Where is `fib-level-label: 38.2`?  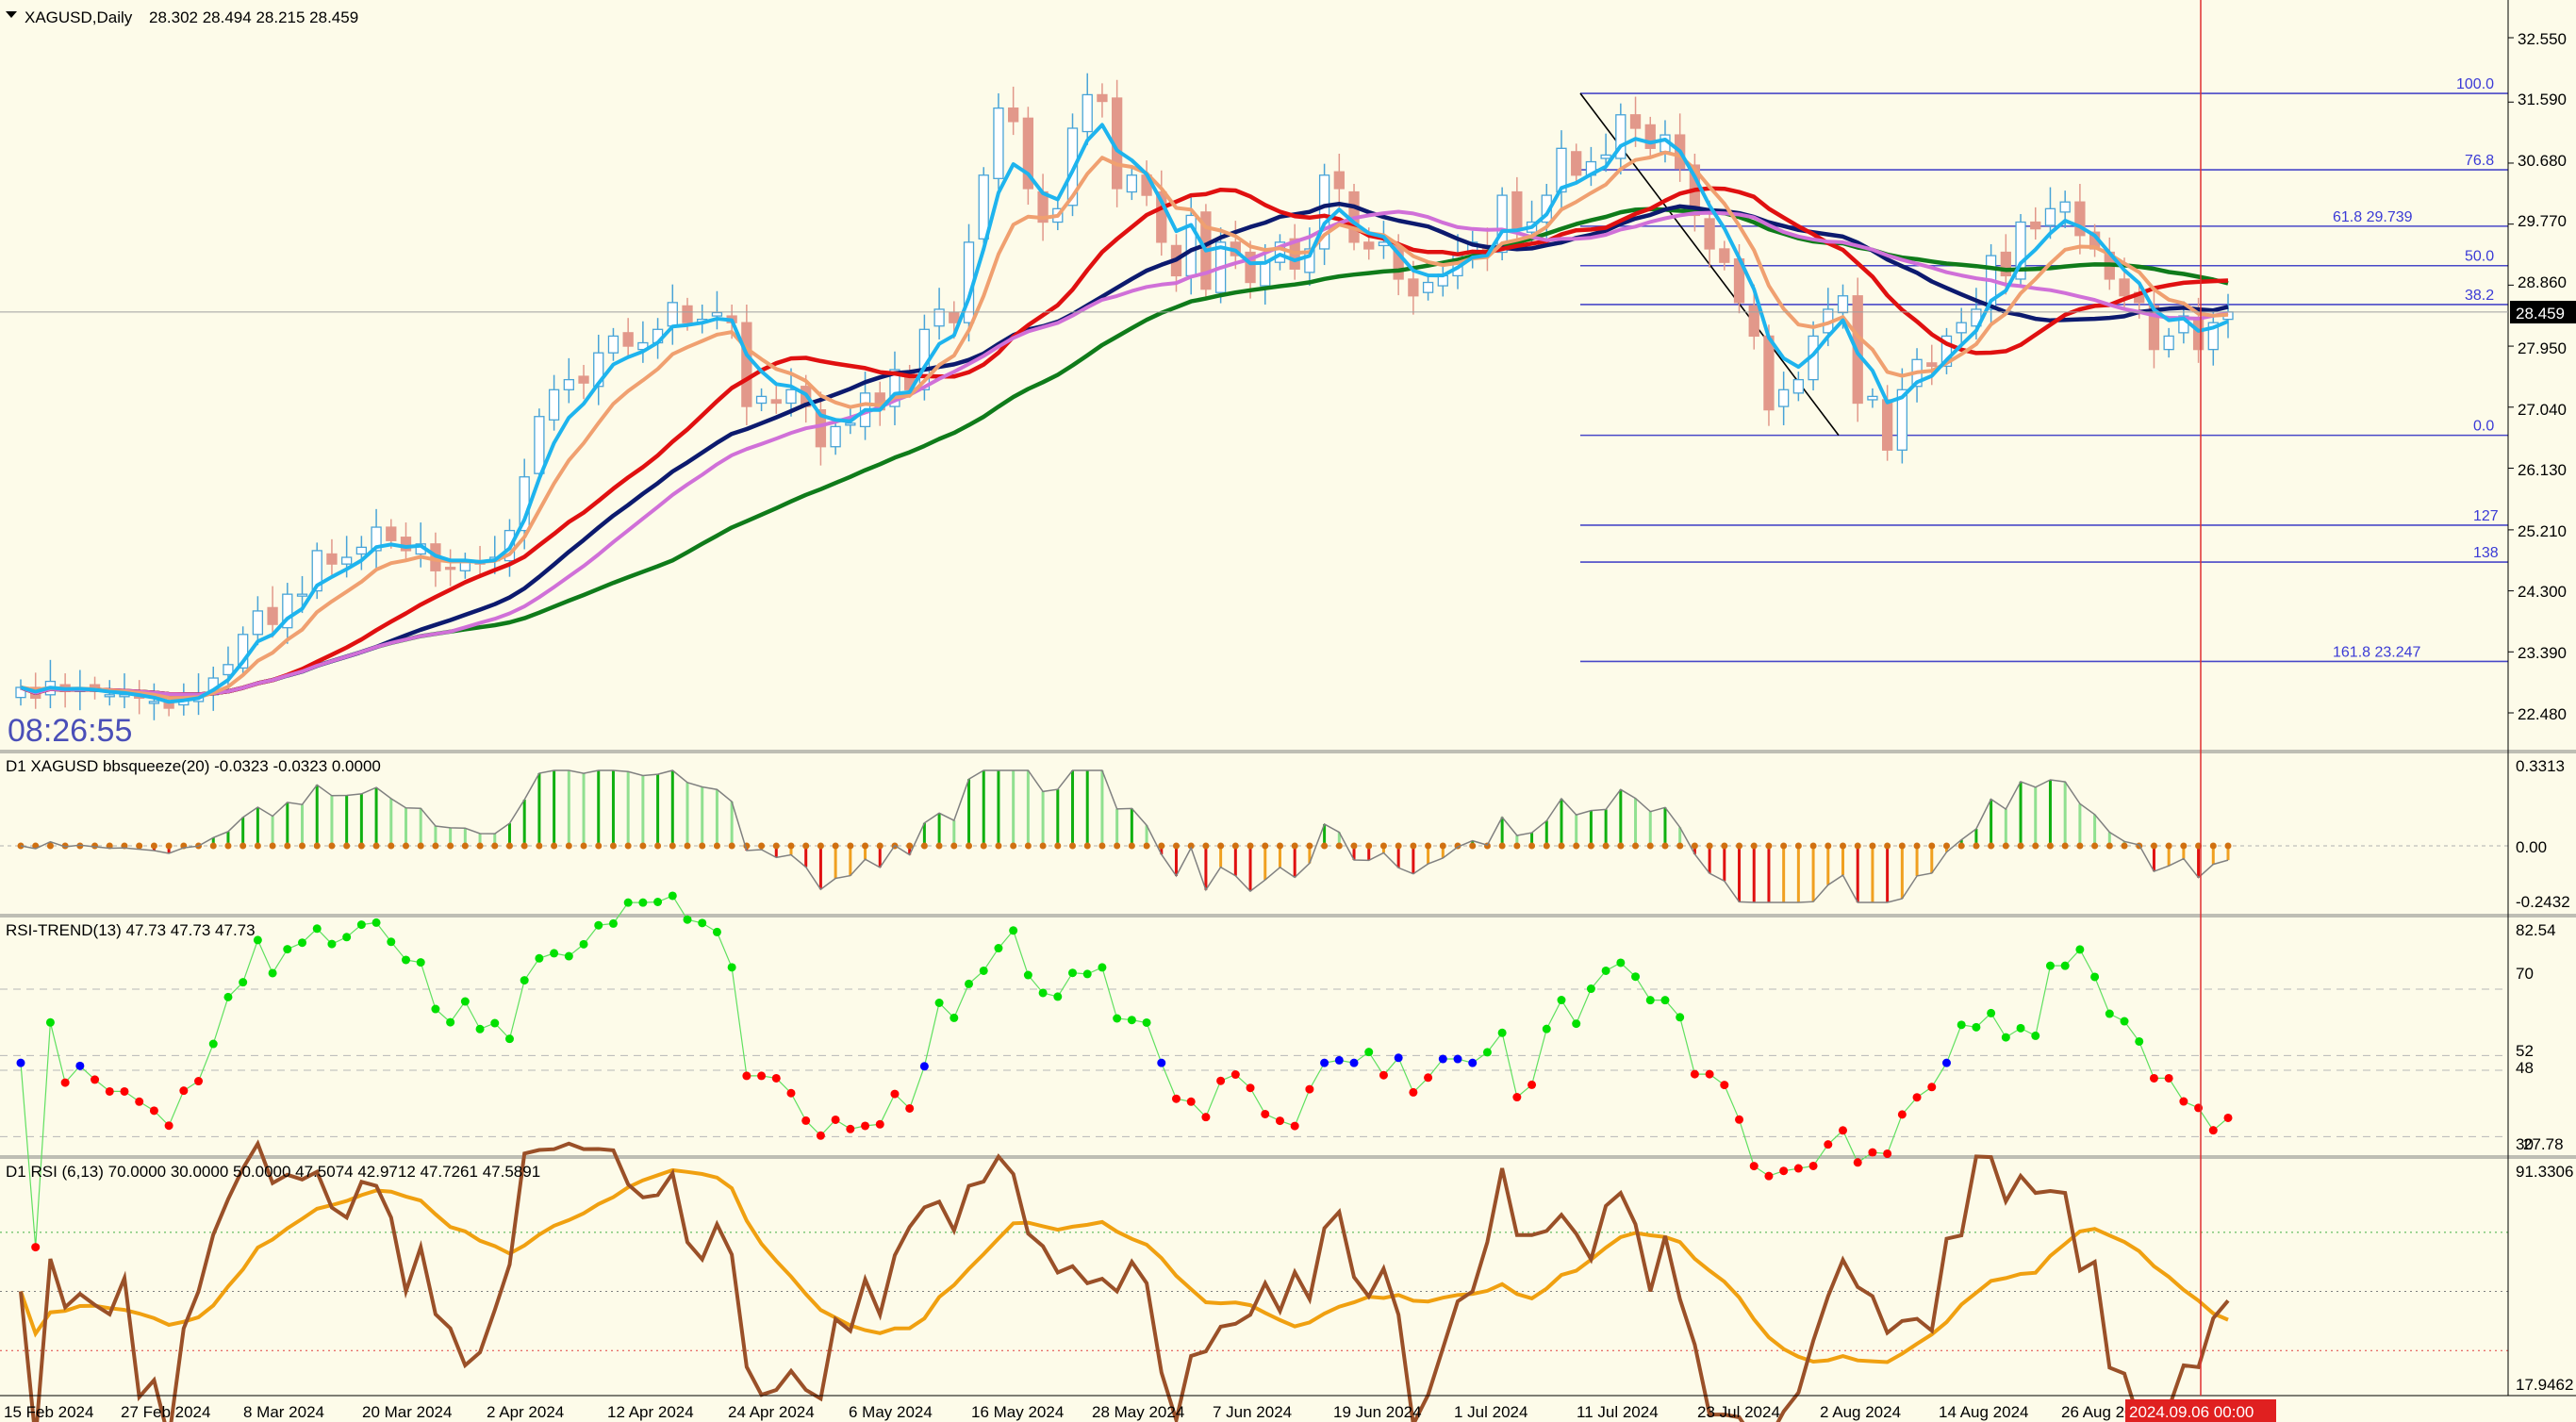
fib-level-label: 38.2 is located at coordinates (2479, 296).